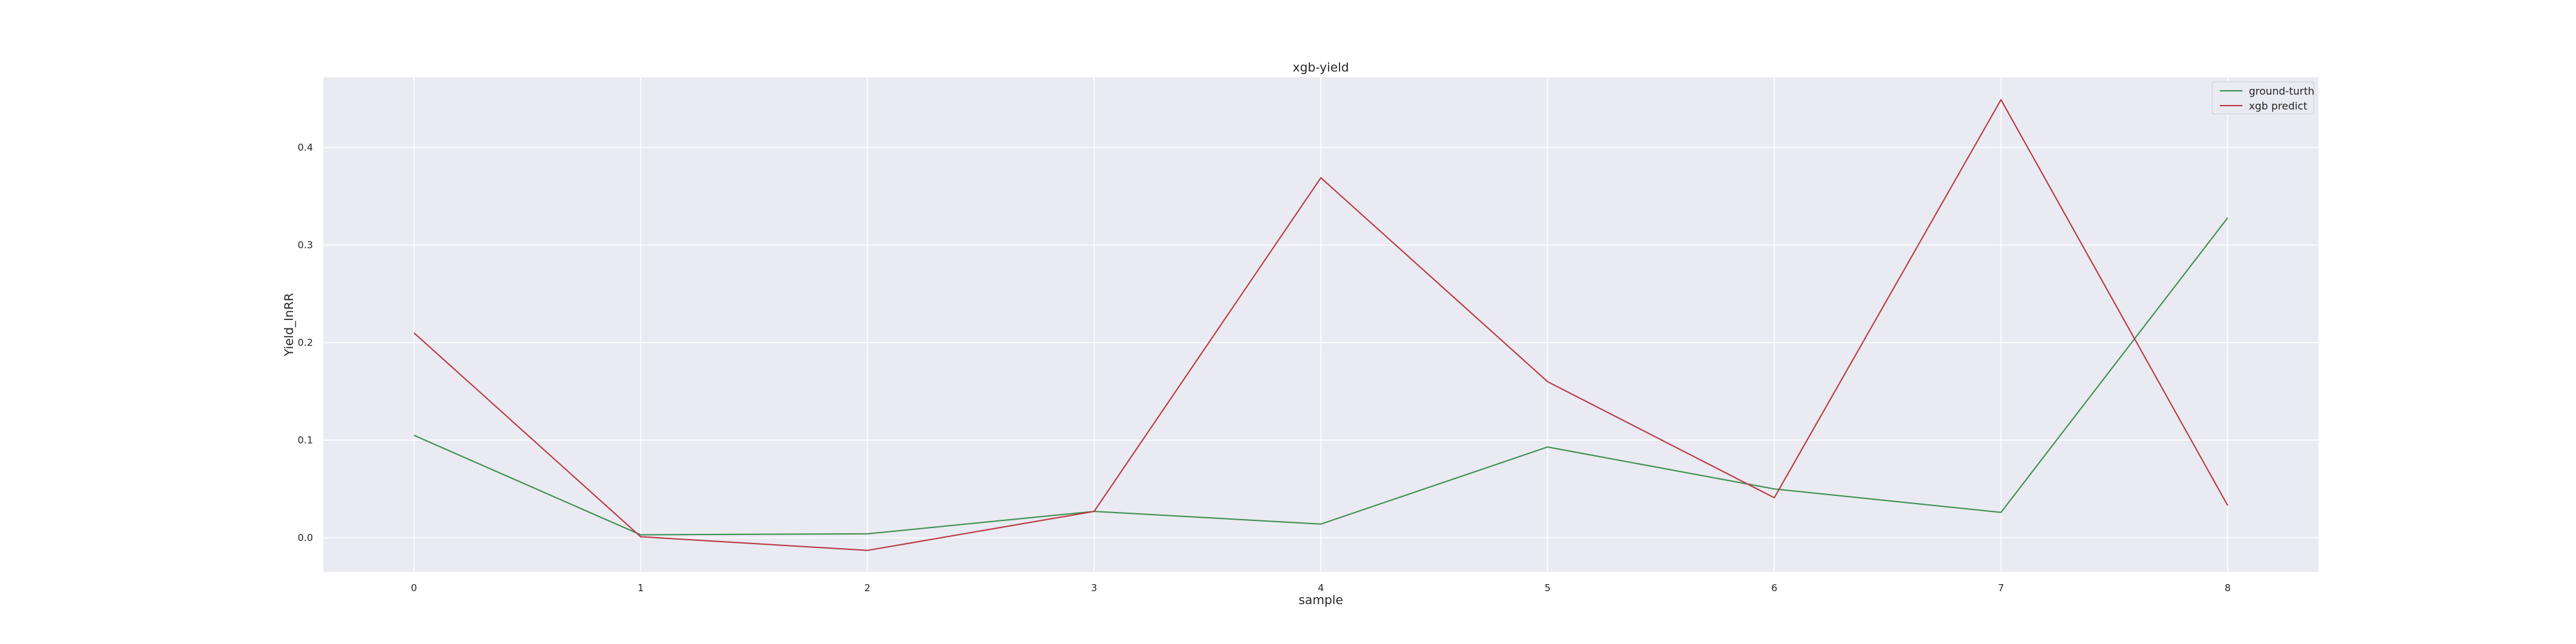 Image resolution: width=2576 pixels, height=644 pixels. Describe the element at coordinates (305, 538) in the screenshot. I see `y-tick-label: 0.0` at that location.